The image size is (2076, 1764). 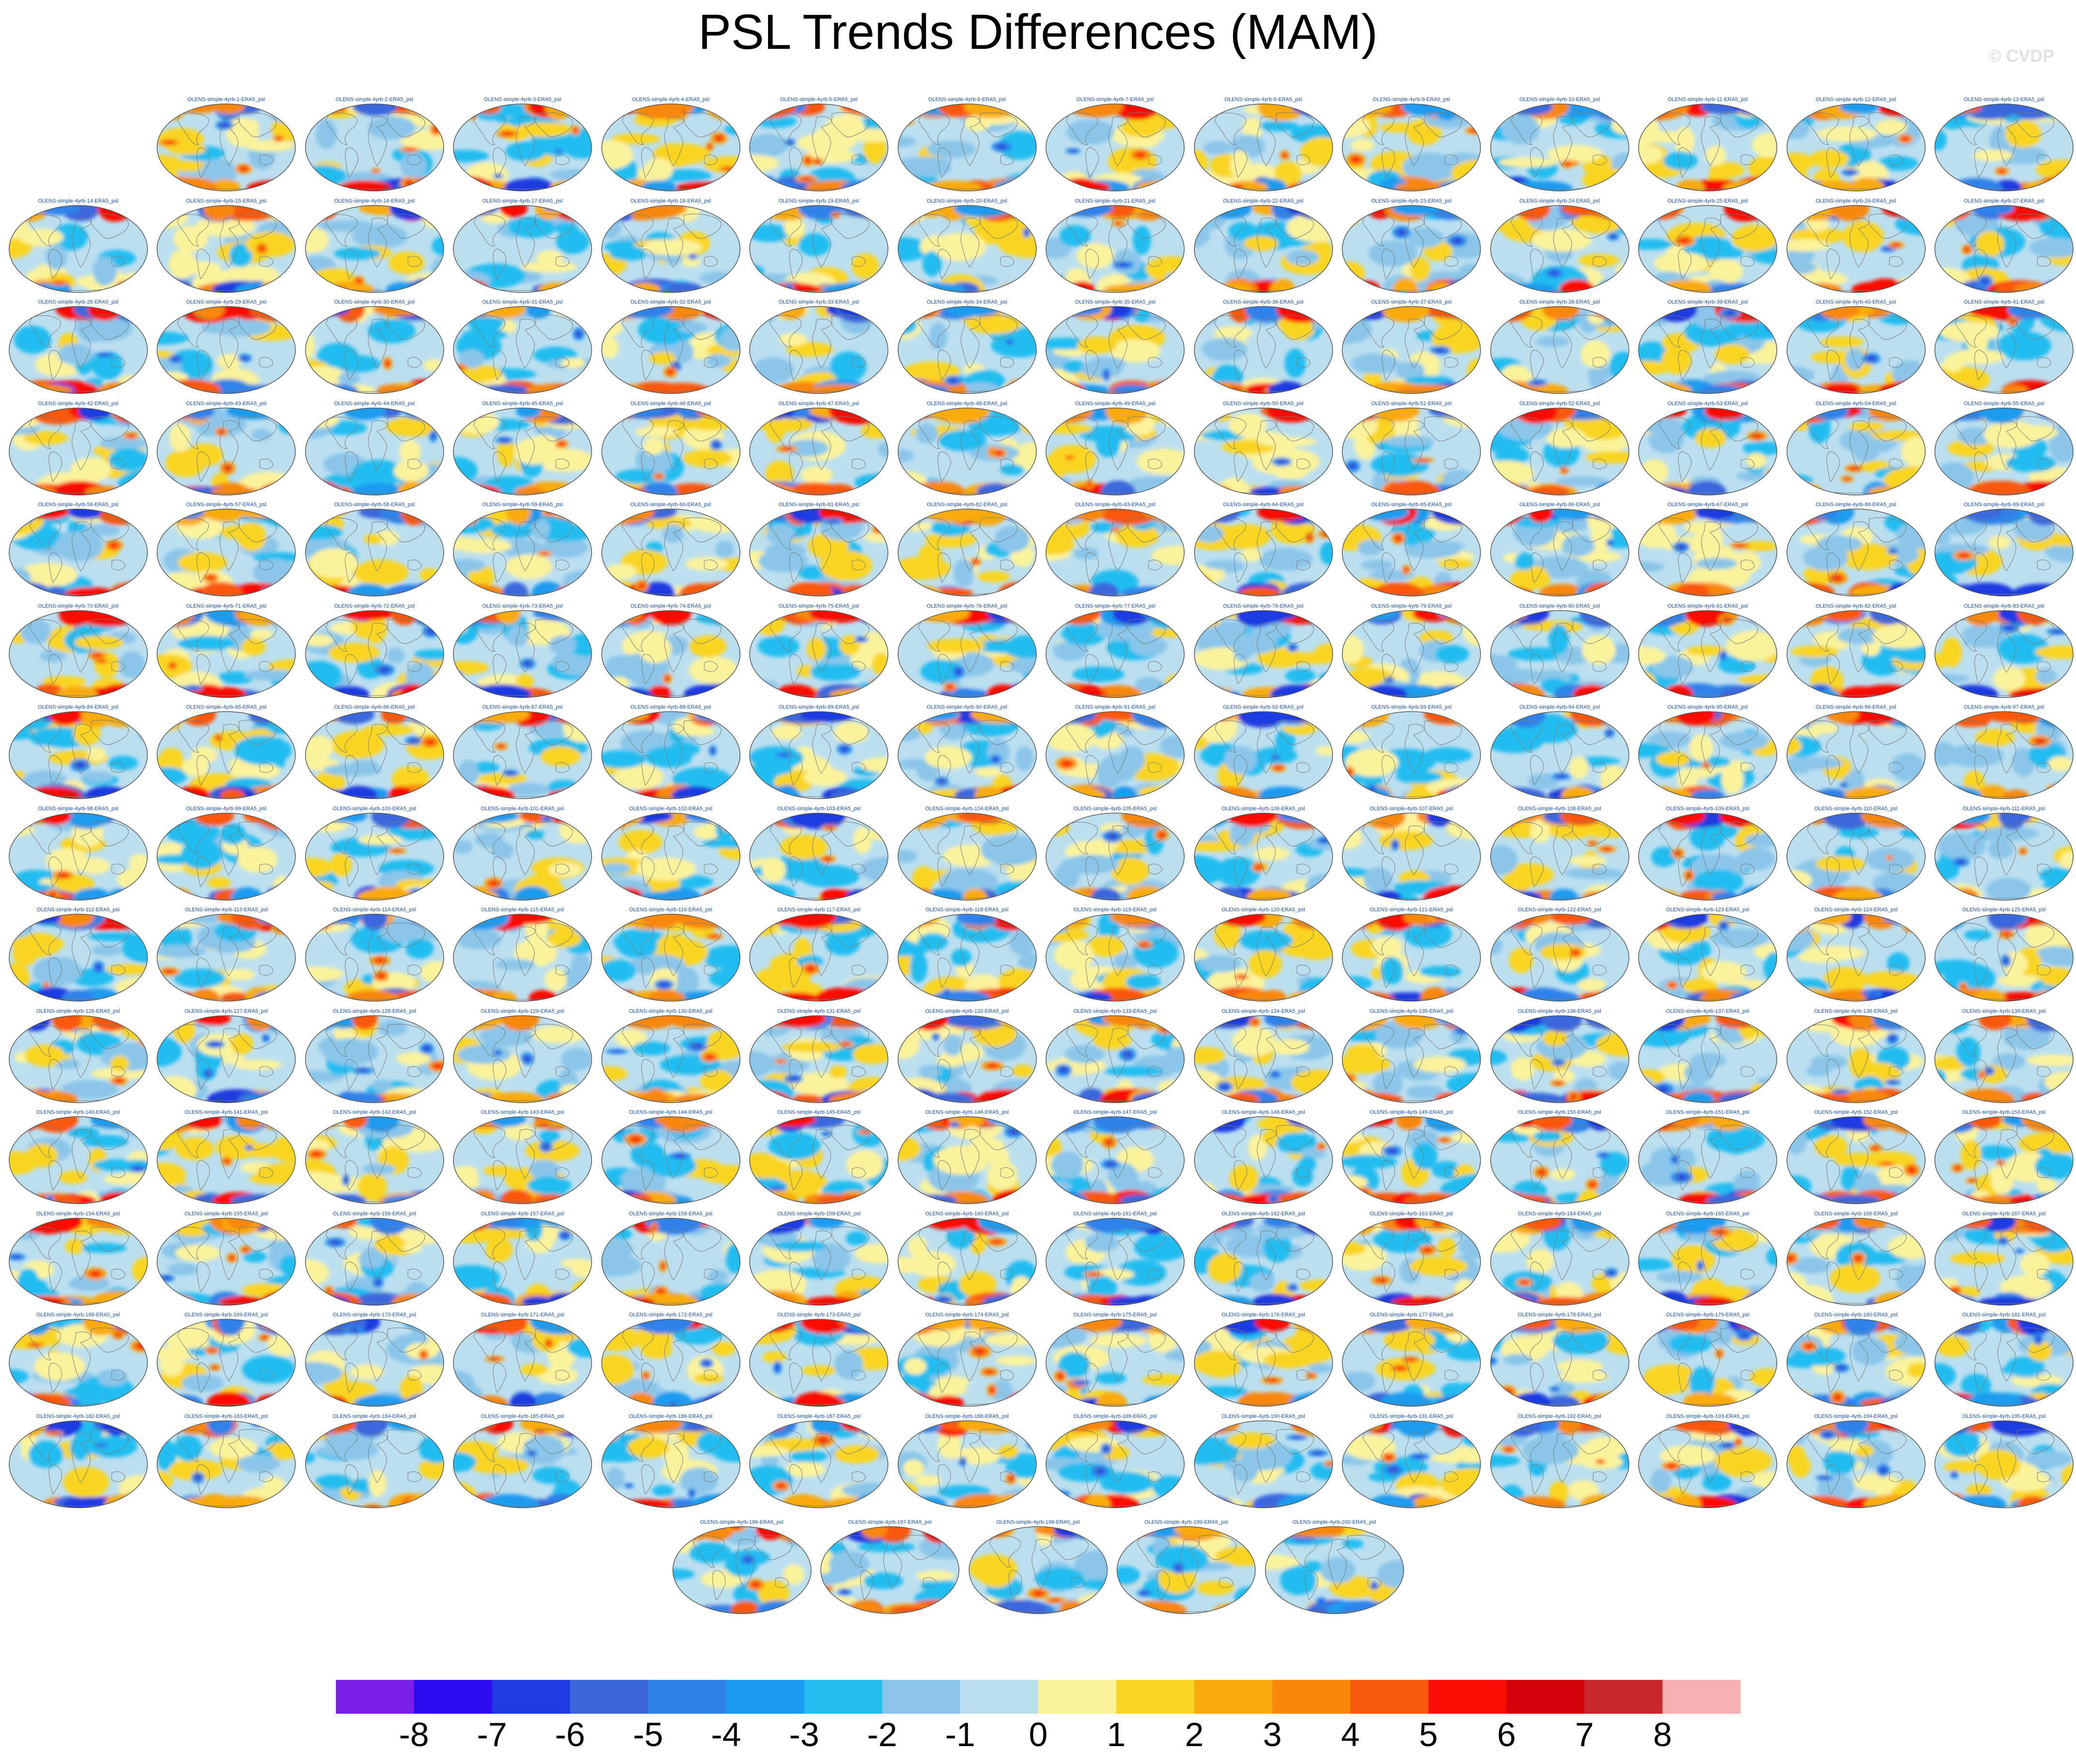 What do you see at coordinates (522, 707) in the screenshot?
I see `panel-label: OLENS-simple-4yrb-87-ERA5_psl` at bounding box center [522, 707].